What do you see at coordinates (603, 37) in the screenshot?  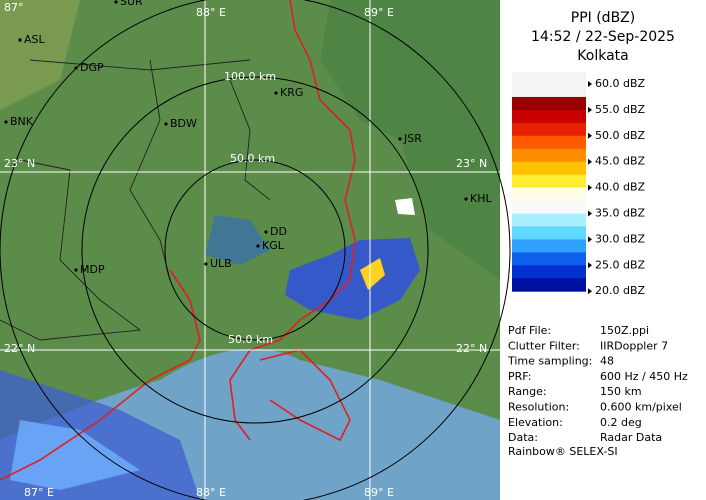 I see `datetime: 14:52 / 22-Sep-2025` at bounding box center [603, 37].